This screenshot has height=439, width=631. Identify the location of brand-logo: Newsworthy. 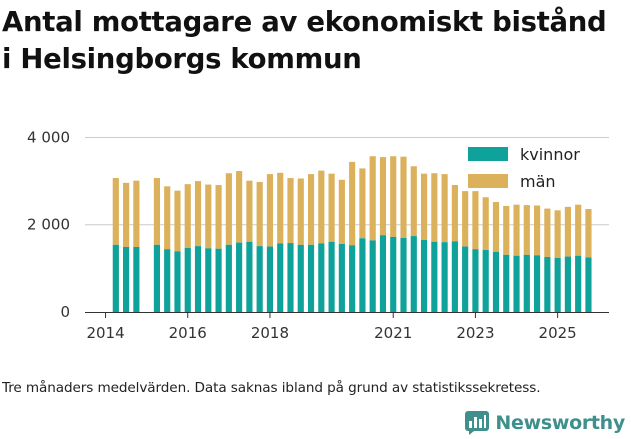
(544, 423).